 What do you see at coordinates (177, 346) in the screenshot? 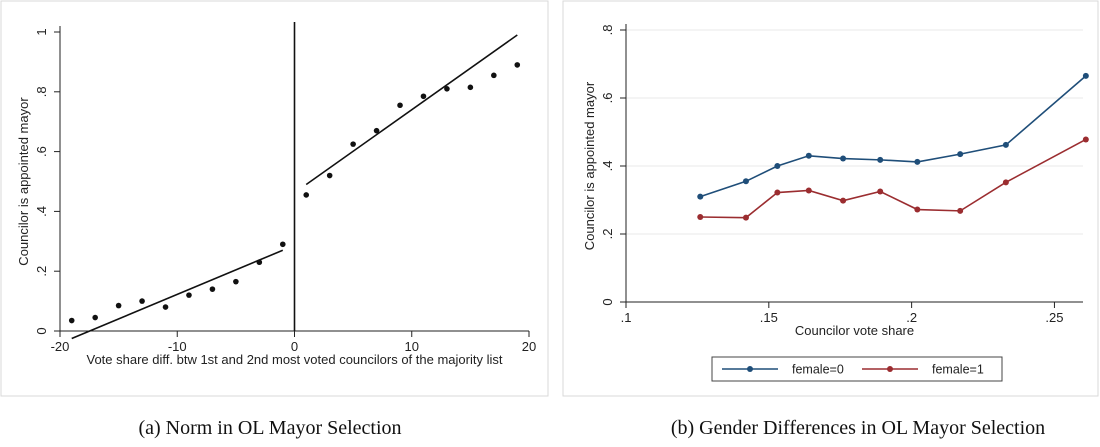
I see `x-tick-label: -10` at bounding box center [177, 346].